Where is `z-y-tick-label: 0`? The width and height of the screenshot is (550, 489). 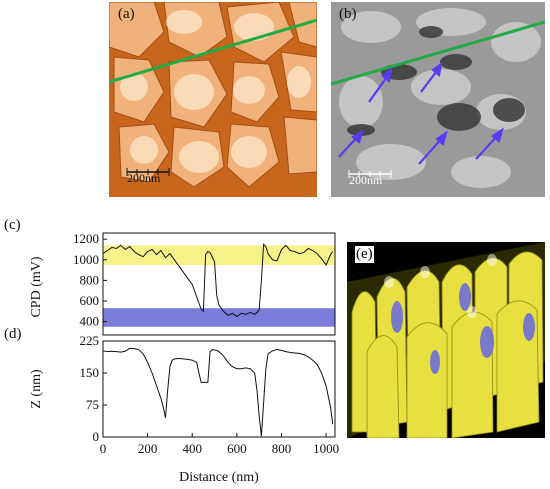 z-y-tick-label: 0 is located at coordinates (96, 436).